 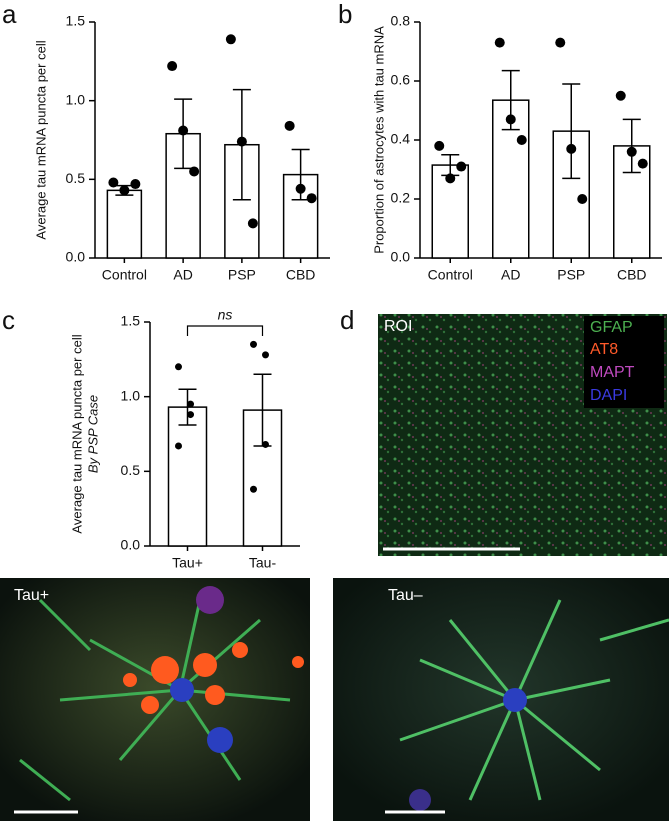 What do you see at coordinates (608, 395) in the screenshot?
I see `channel-label: DAPI` at bounding box center [608, 395].